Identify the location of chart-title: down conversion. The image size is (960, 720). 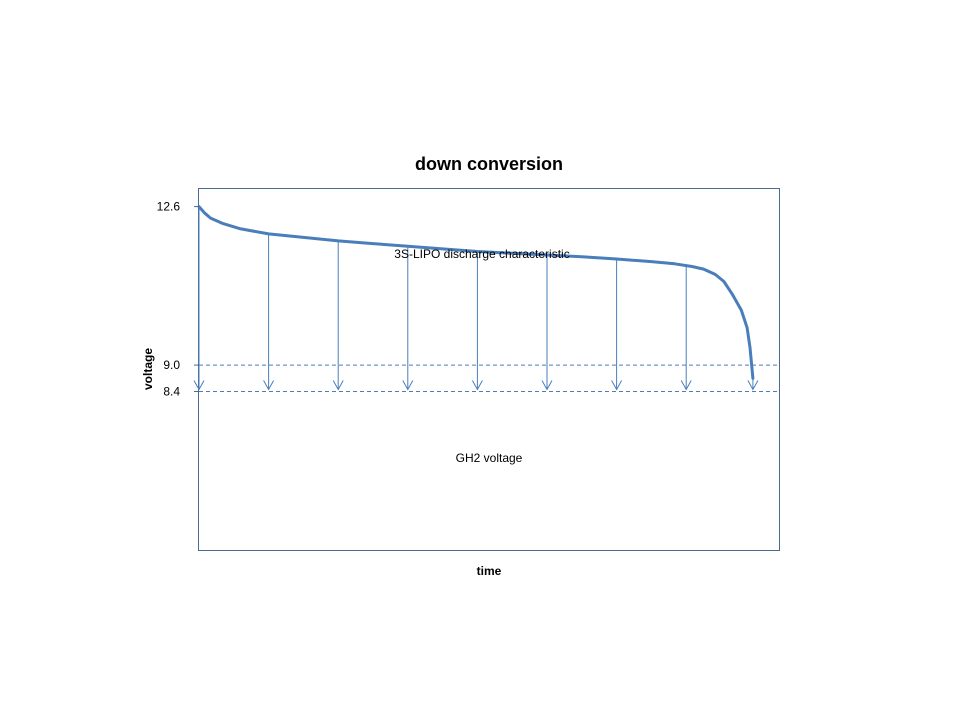
(489, 164).